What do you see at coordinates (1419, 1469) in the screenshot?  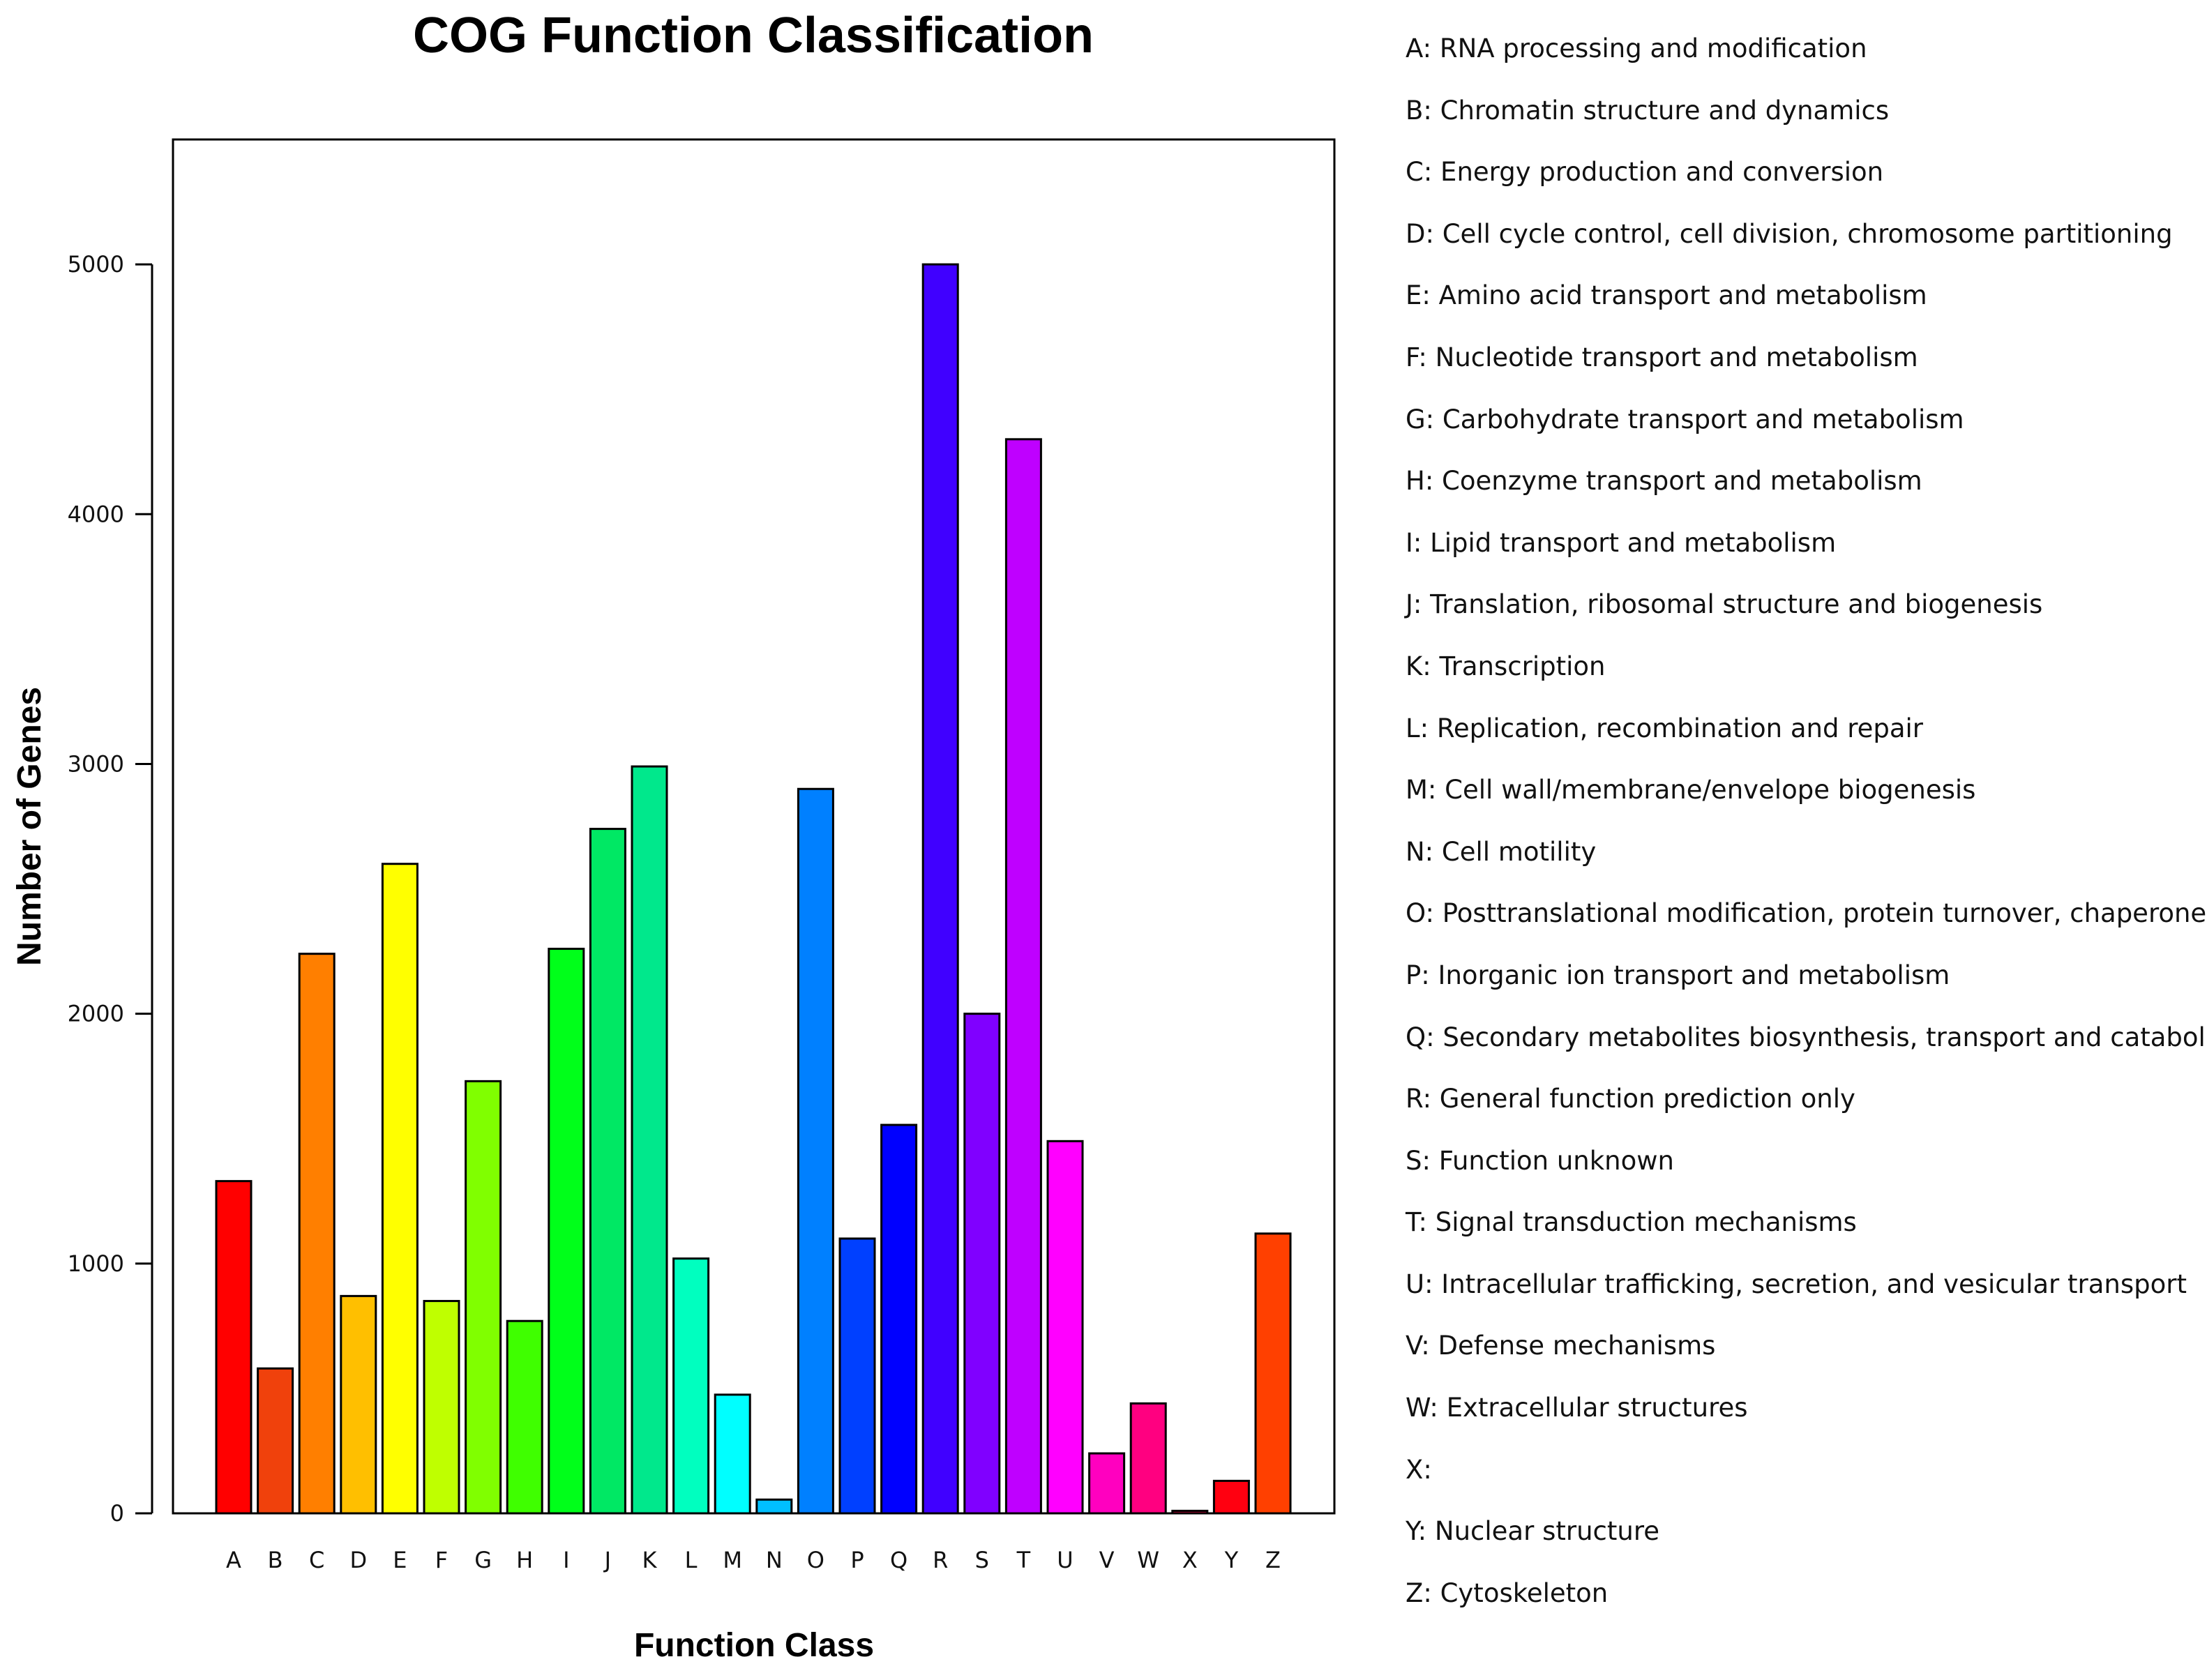 I see `legend-item: X:` at bounding box center [1419, 1469].